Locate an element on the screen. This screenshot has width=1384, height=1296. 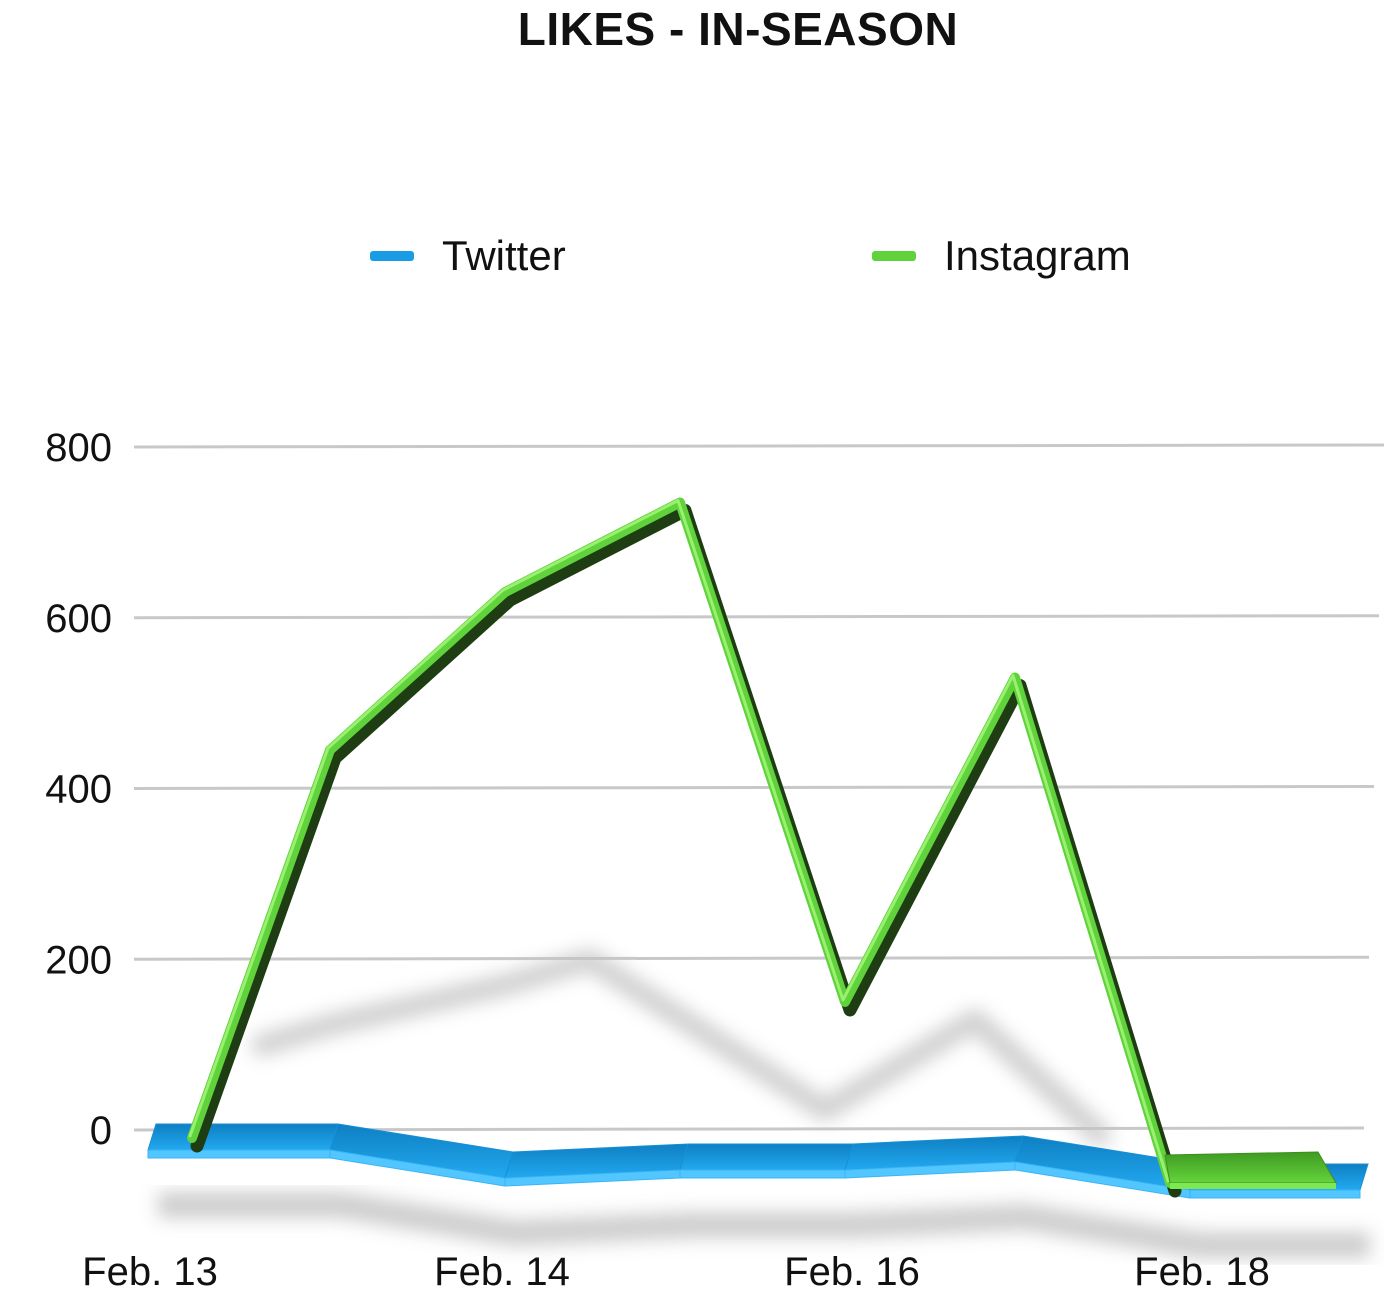
twitter-shadow is located at coordinates (764, 1225).